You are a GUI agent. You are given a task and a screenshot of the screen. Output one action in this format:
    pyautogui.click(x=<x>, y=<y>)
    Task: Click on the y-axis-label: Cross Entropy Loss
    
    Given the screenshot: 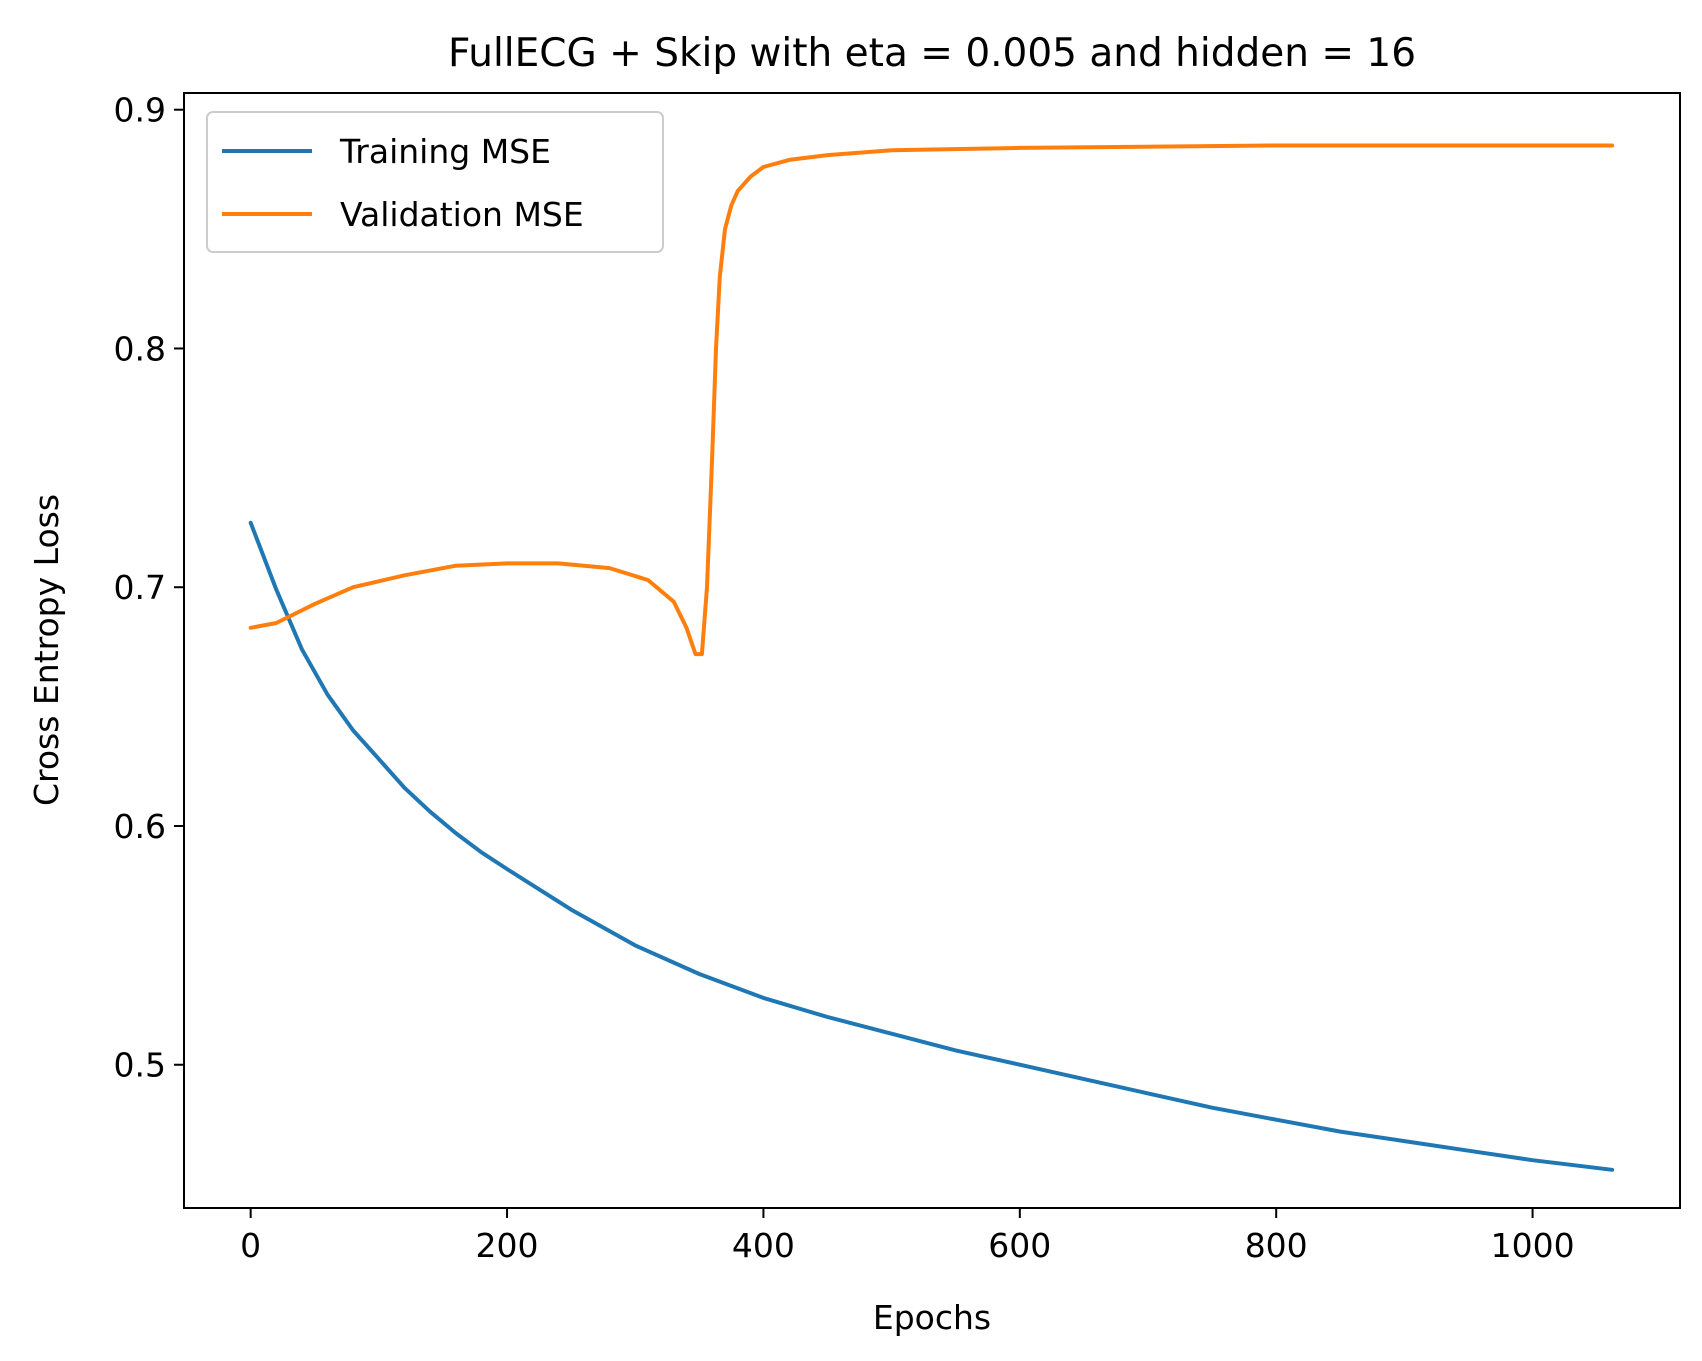 What is the action you would take?
    pyautogui.click(x=46, y=650)
    